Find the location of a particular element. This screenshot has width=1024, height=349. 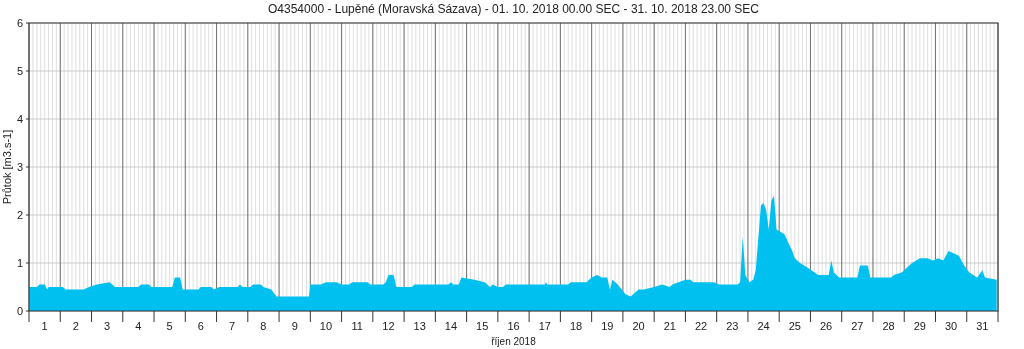

chart-title: O4354000 - Lupěné (Moravská Sázava) - 01. 10. 2018 00.00 SEC - 31. 10. 2018 23.00 SEC is located at coordinates (514, 9).